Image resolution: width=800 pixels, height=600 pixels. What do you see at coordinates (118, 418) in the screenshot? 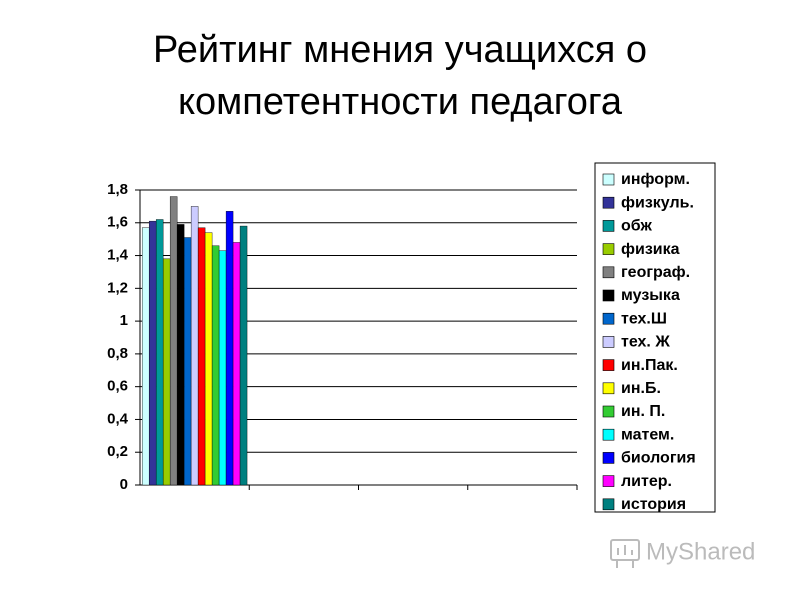
I see `y-tick-label: 0,4` at bounding box center [118, 418].